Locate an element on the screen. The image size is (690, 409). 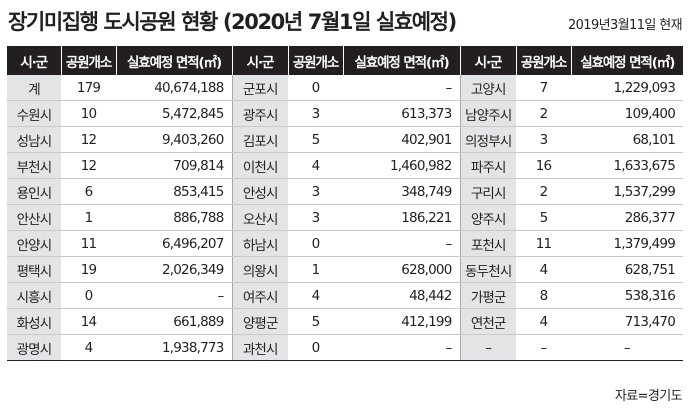
park-count-cell: 6 is located at coordinates (88, 191).